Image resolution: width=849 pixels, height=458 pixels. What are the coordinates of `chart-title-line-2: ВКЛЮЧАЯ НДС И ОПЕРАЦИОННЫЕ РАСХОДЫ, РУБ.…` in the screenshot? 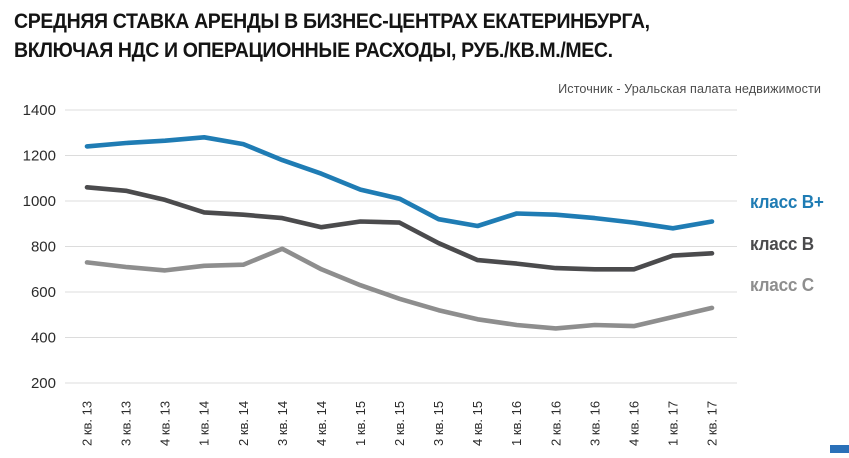 It's located at (313, 50).